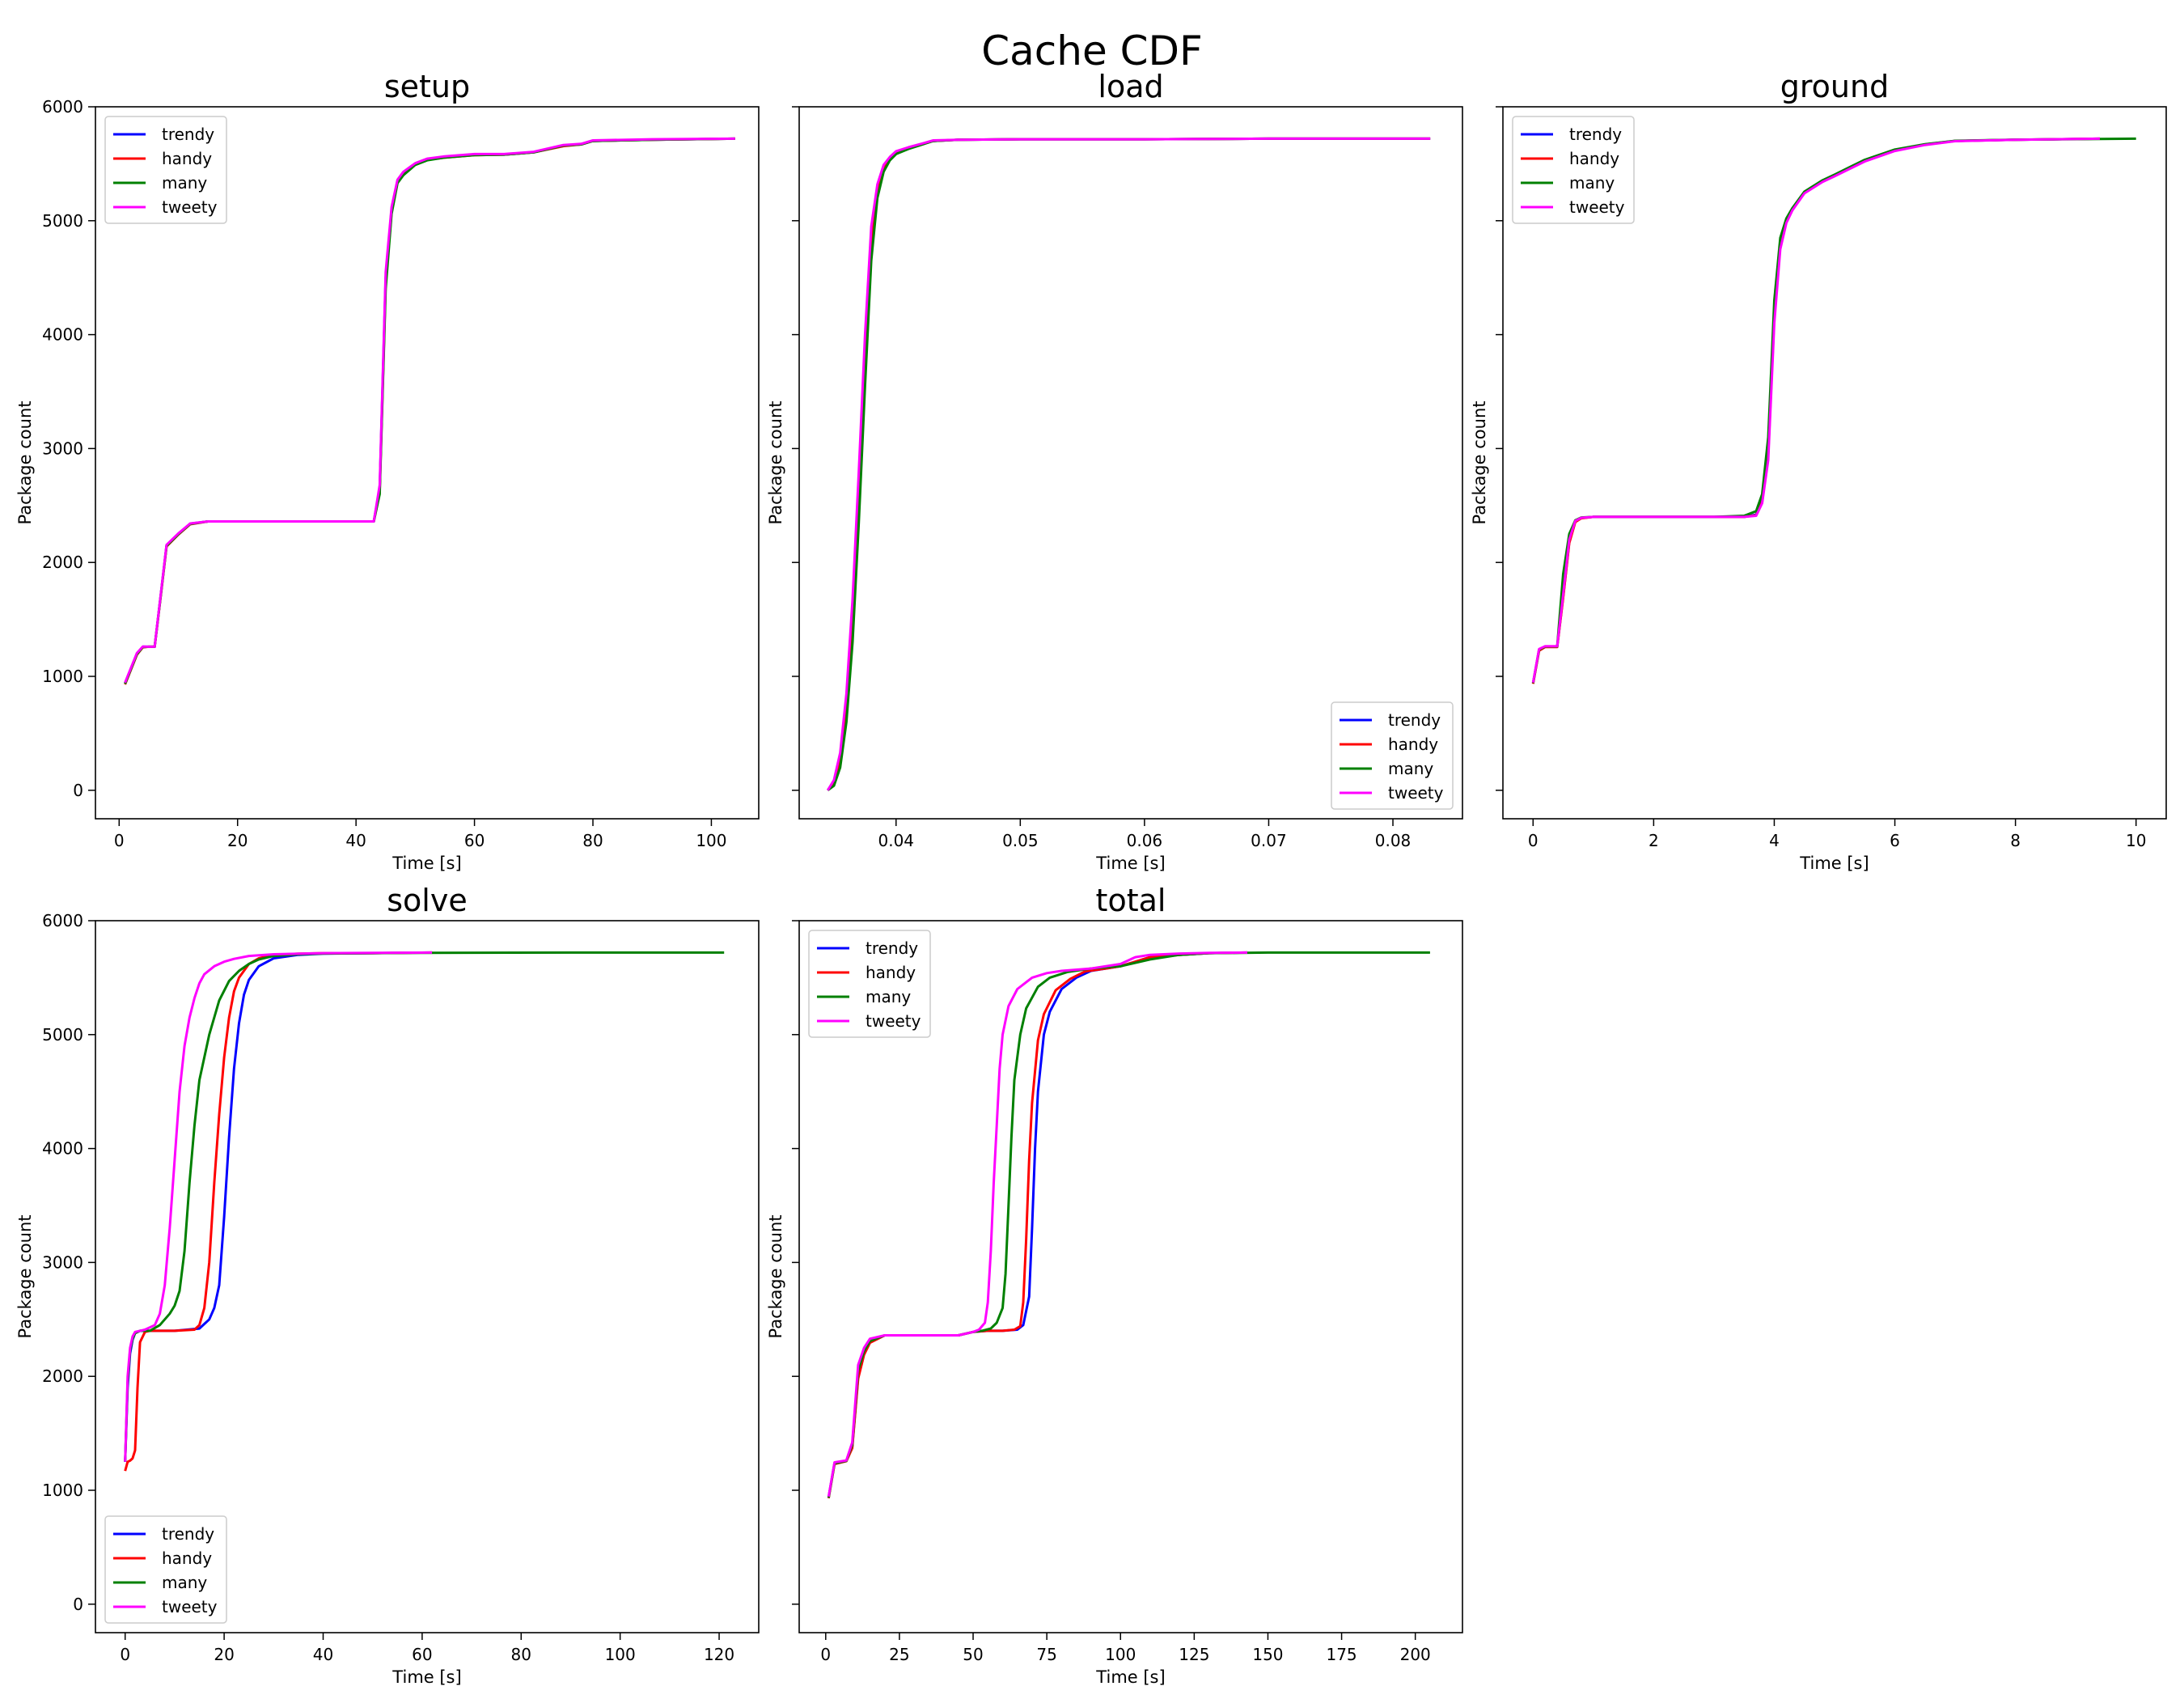  What do you see at coordinates (1046, 1654) in the screenshot?
I see `x-tick-label: 75` at bounding box center [1046, 1654].